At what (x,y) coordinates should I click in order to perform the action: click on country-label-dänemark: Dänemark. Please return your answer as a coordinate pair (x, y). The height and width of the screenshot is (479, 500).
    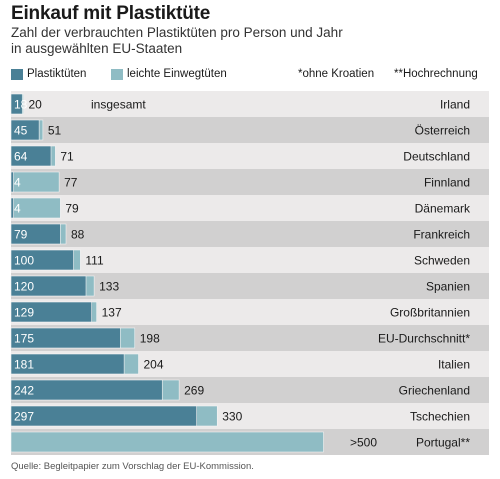
    Looking at the image, I should click on (443, 209).